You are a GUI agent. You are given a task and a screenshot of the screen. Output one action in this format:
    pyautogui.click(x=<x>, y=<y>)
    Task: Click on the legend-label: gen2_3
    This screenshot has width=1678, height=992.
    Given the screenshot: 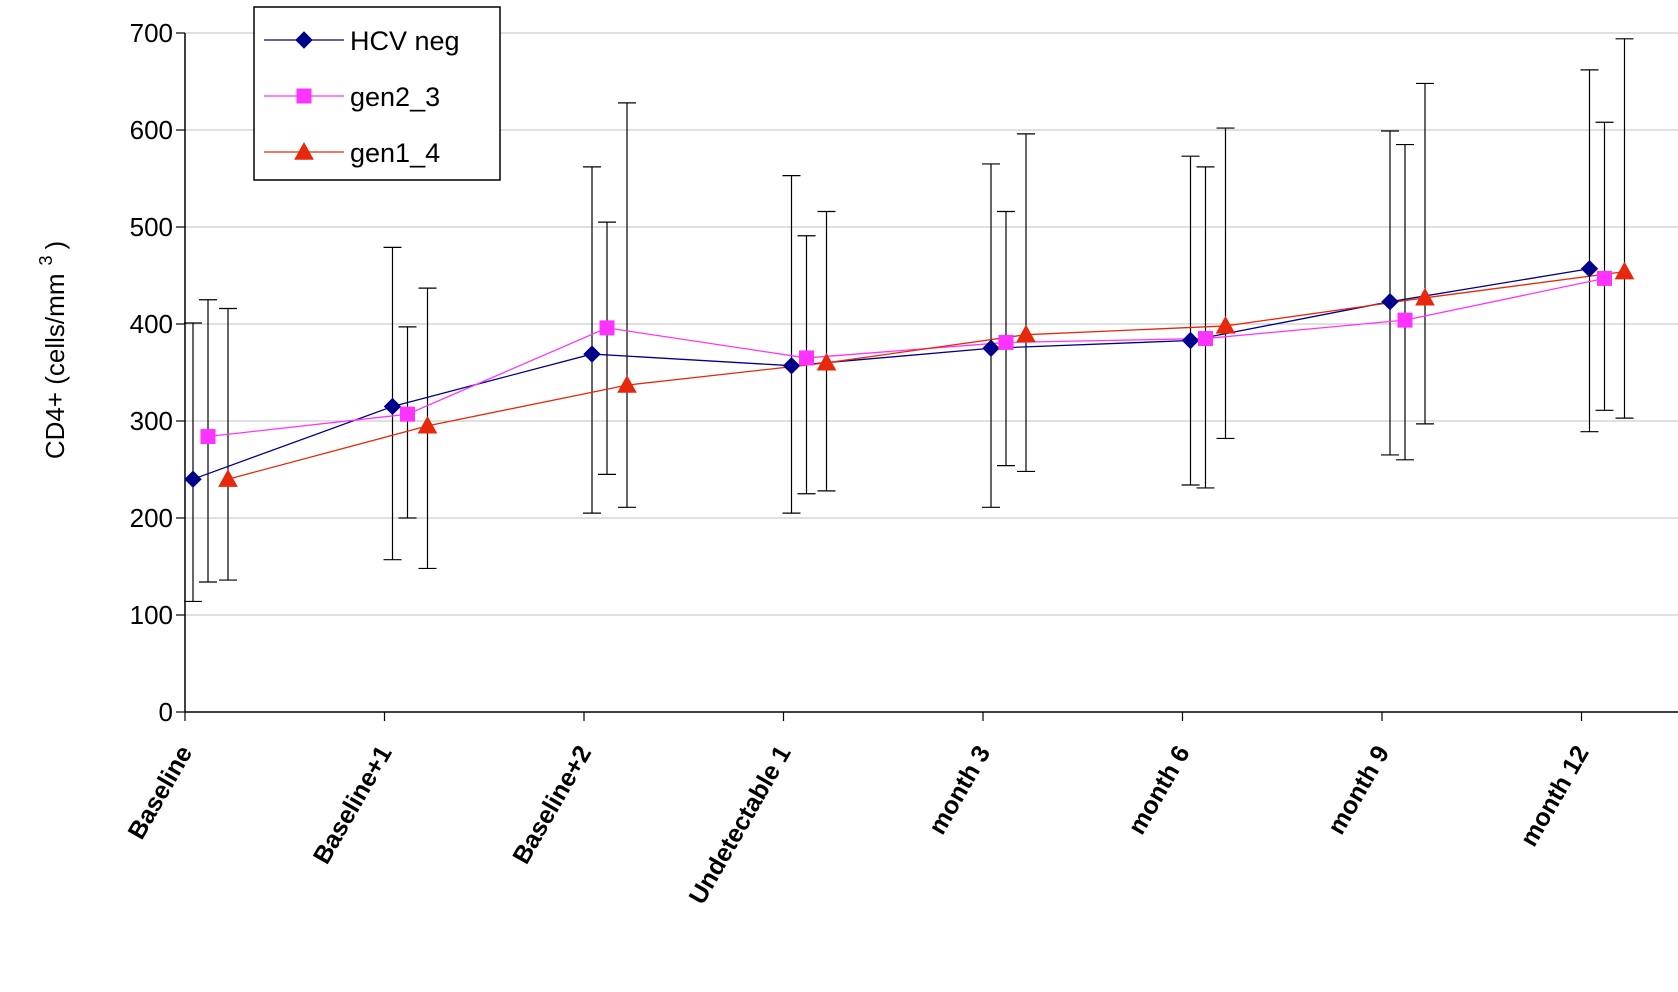 What is the action you would take?
    pyautogui.click(x=395, y=97)
    